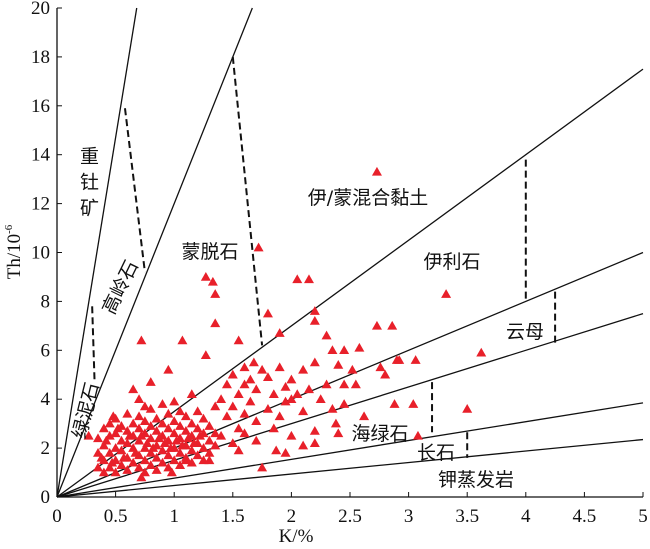  What do you see at coordinates (120, 287) in the screenshot?
I see `region-label: 高岭石` at bounding box center [120, 287].